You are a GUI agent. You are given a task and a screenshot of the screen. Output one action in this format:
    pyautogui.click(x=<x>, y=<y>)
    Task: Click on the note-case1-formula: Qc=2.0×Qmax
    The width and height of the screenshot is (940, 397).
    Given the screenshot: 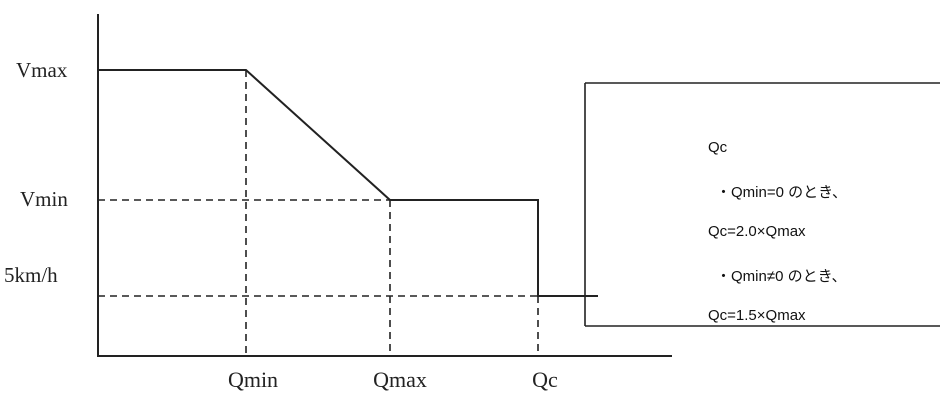 What is the action you would take?
    pyautogui.click(x=757, y=231)
    